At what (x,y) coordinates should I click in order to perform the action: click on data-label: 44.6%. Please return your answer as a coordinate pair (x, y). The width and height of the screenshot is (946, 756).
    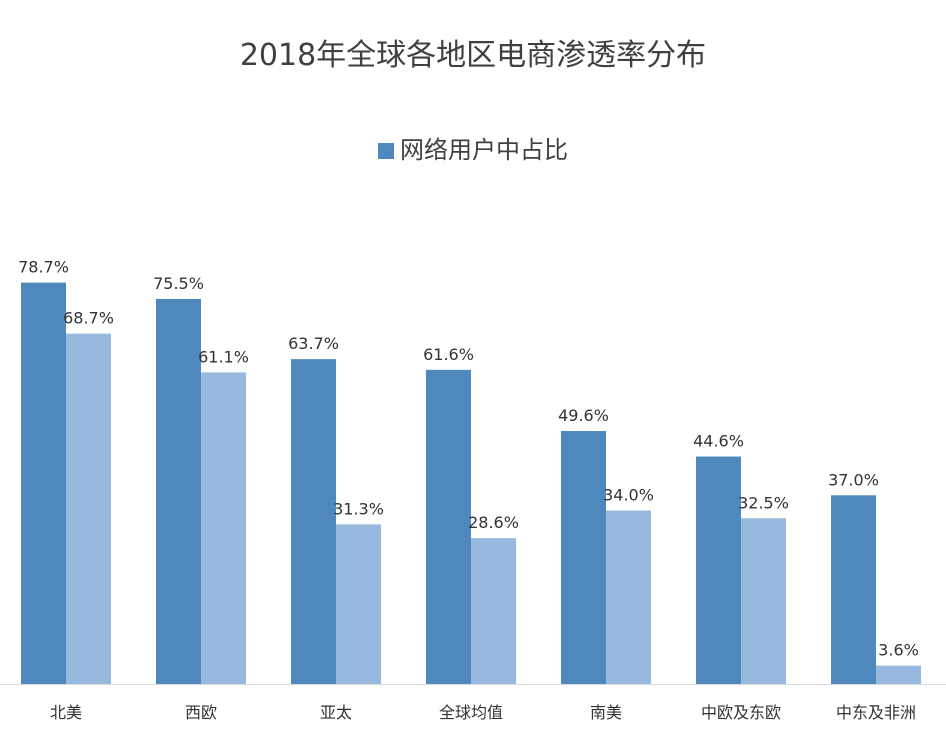
    Looking at the image, I should click on (718, 441).